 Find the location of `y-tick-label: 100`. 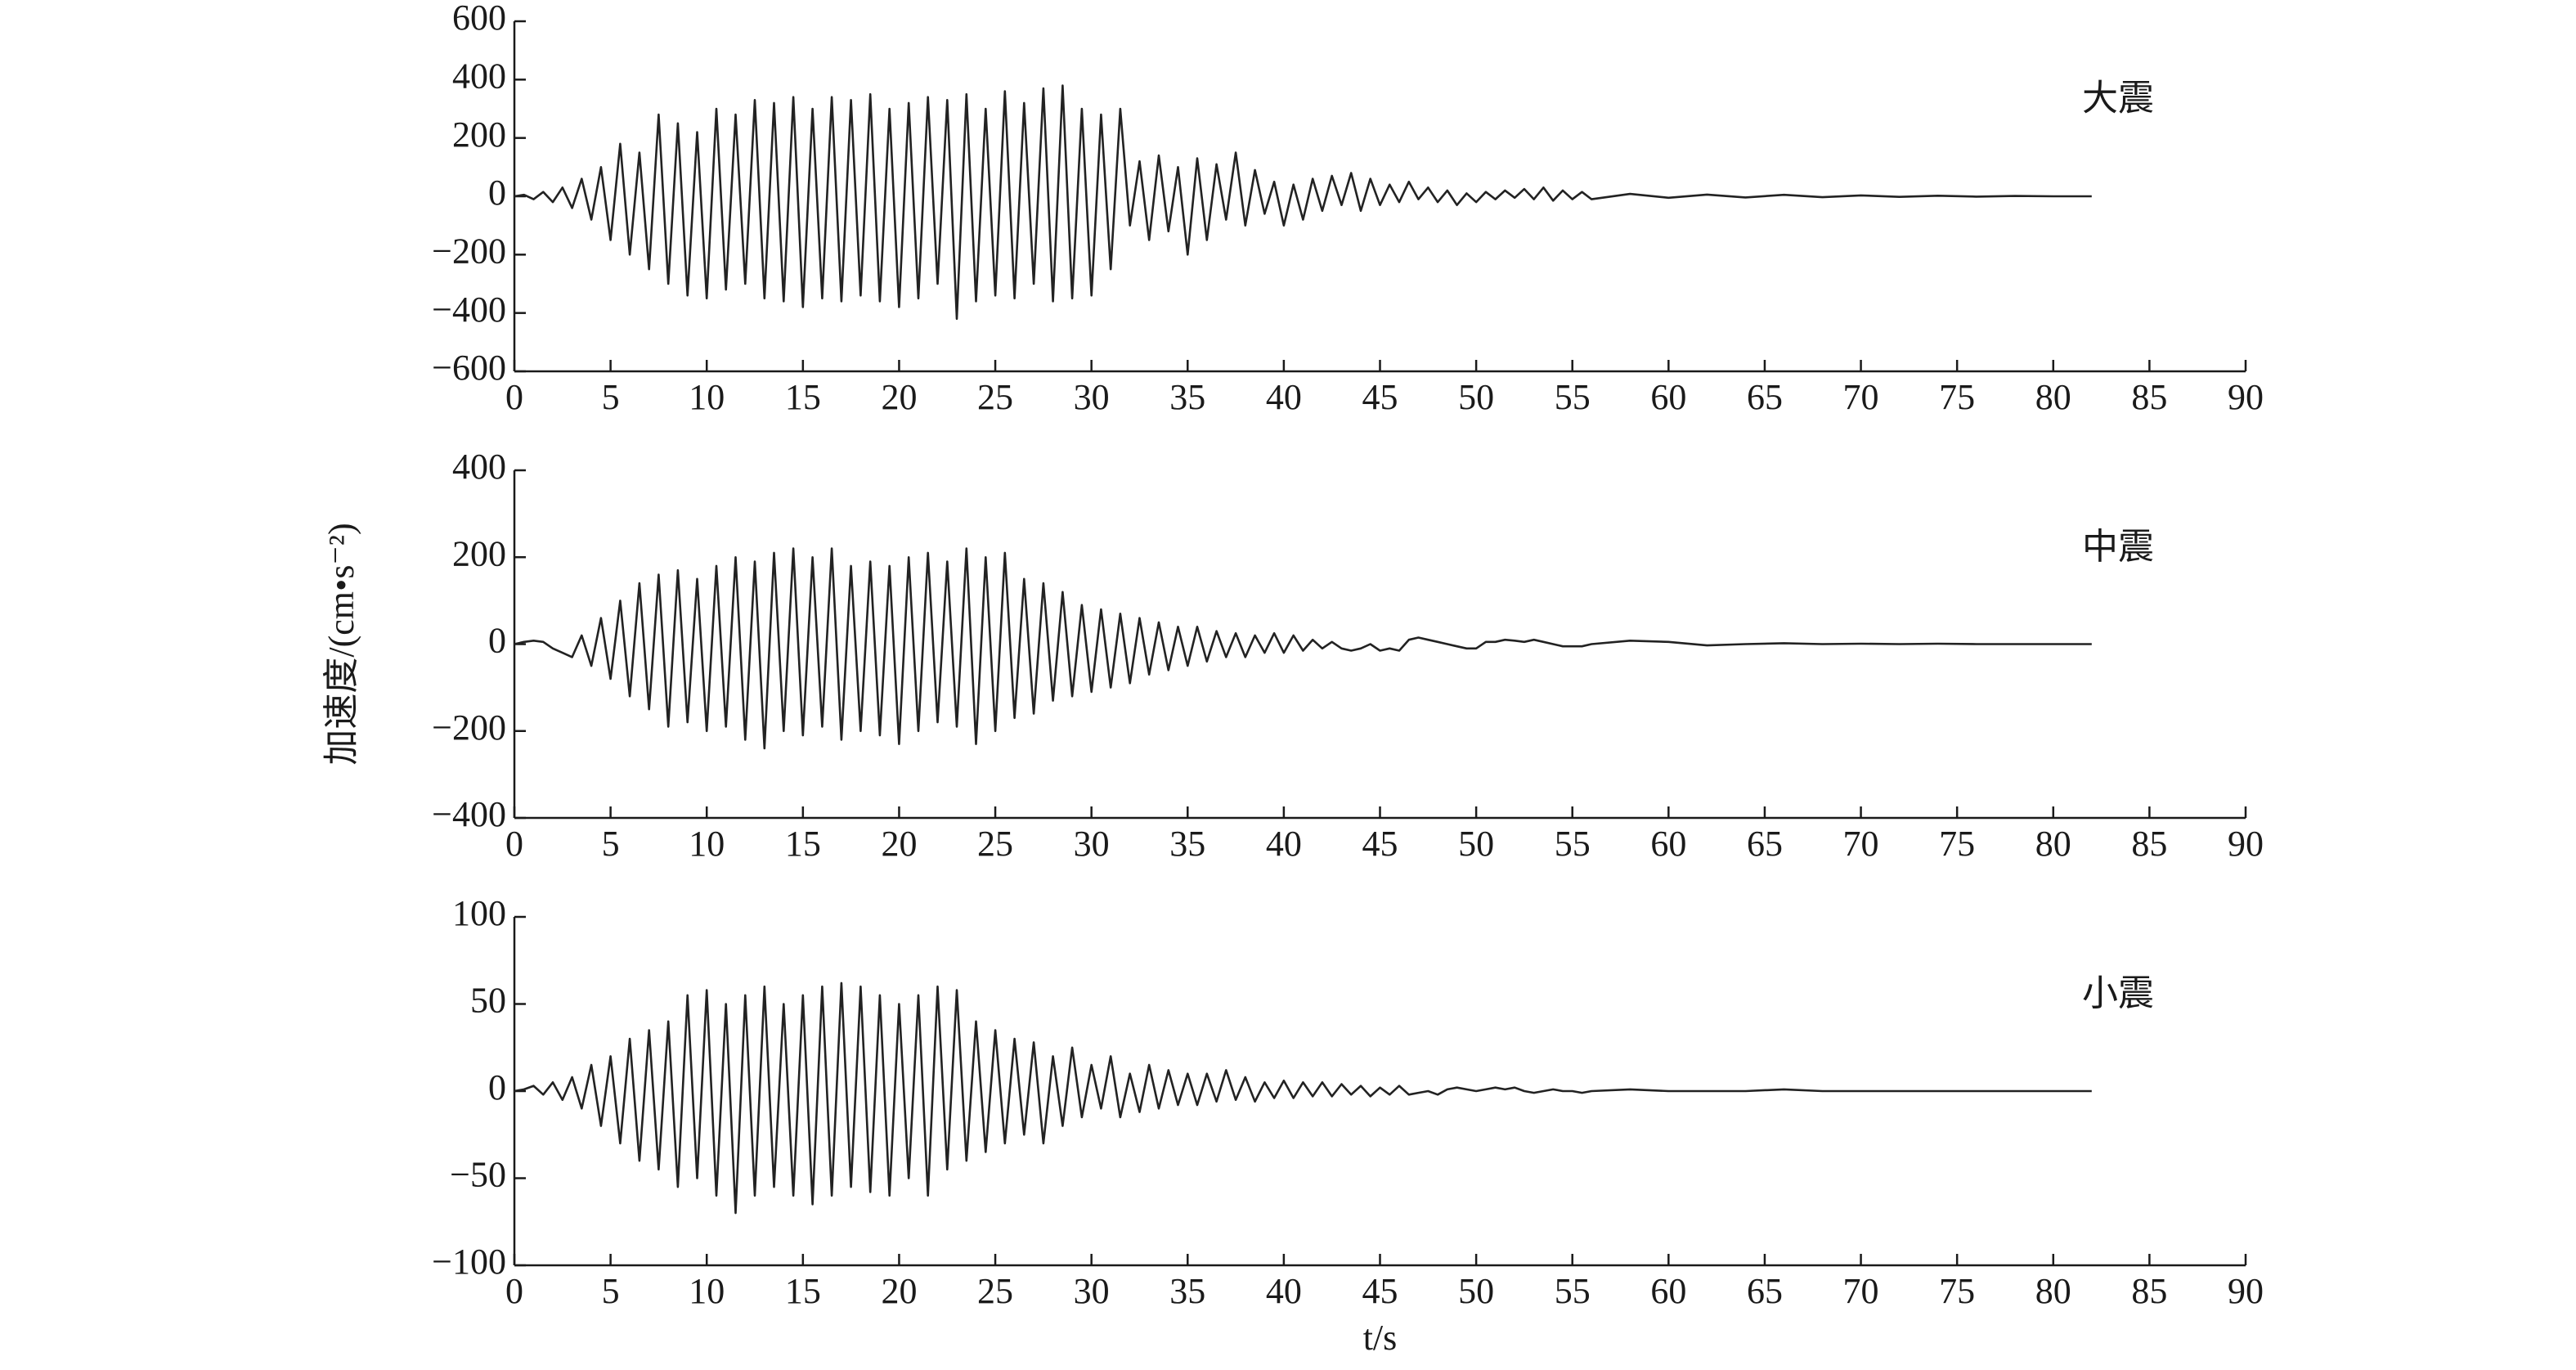

y-tick-label: 100 is located at coordinates (479, 913).